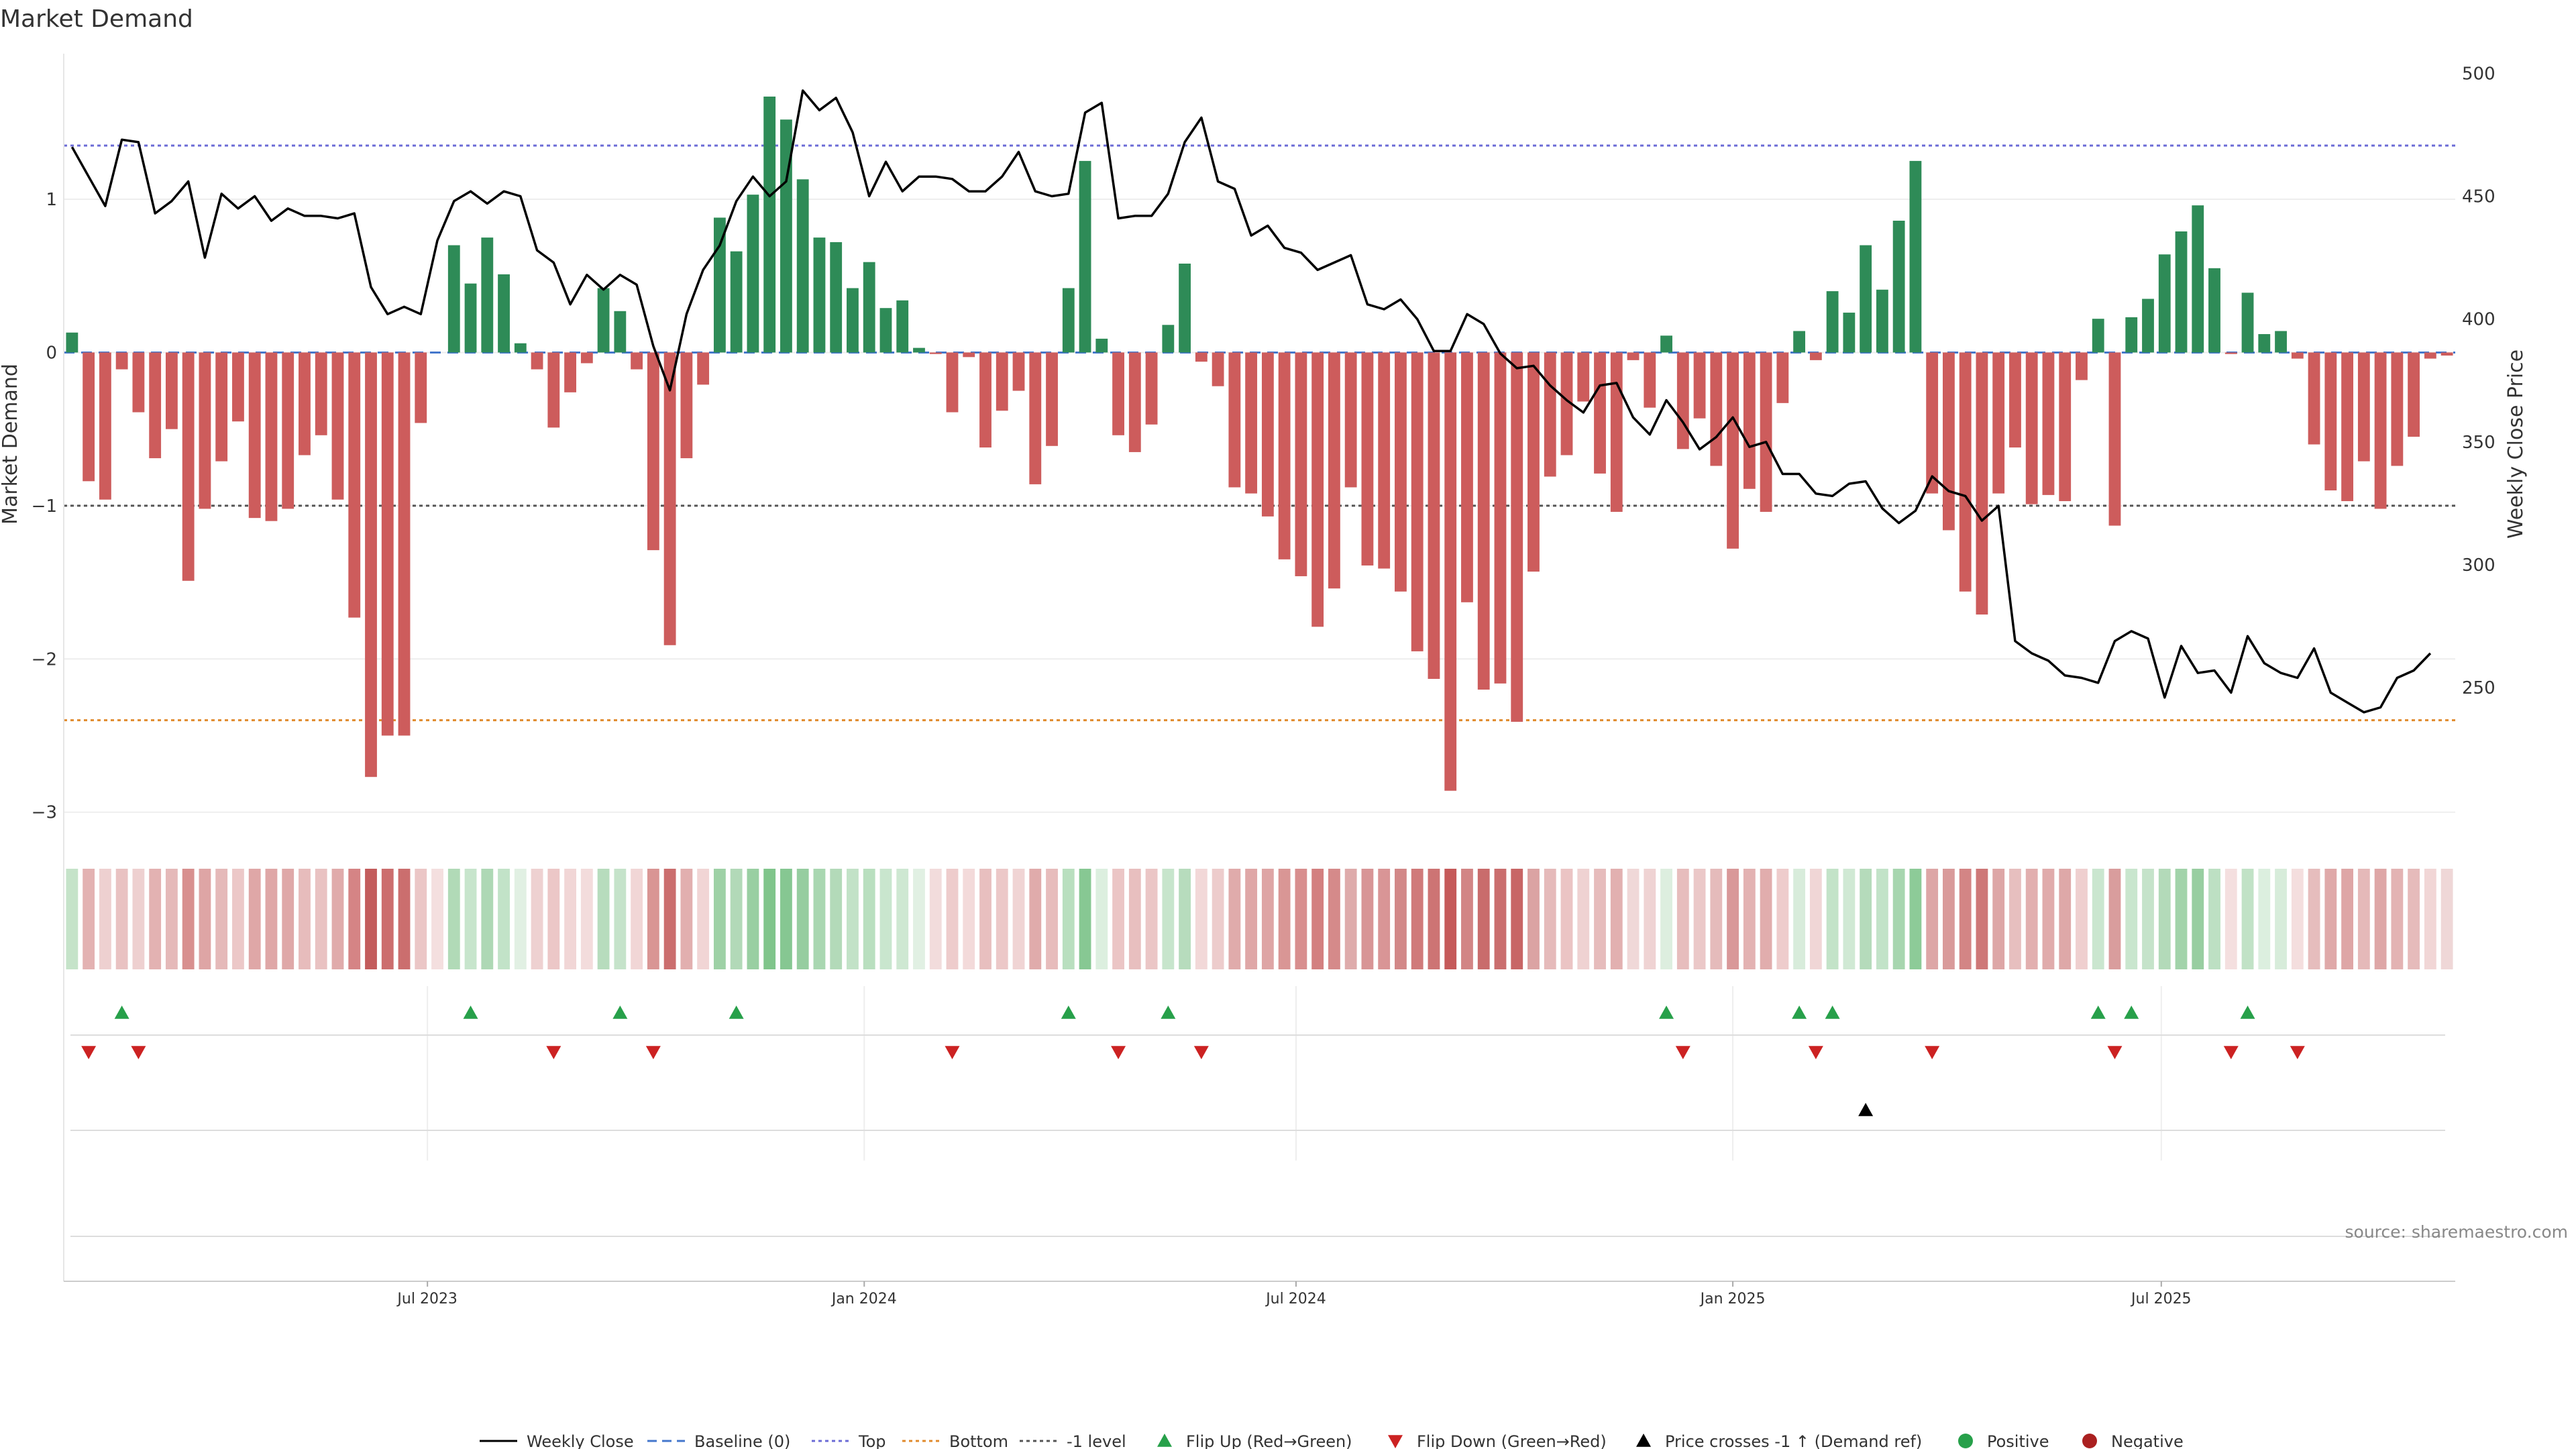 This screenshot has height=1449, width=2576. What do you see at coordinates (2147, 1440) in the screenshot?
I see `legend-label: Negative` at bounding box center [2147, 1440].